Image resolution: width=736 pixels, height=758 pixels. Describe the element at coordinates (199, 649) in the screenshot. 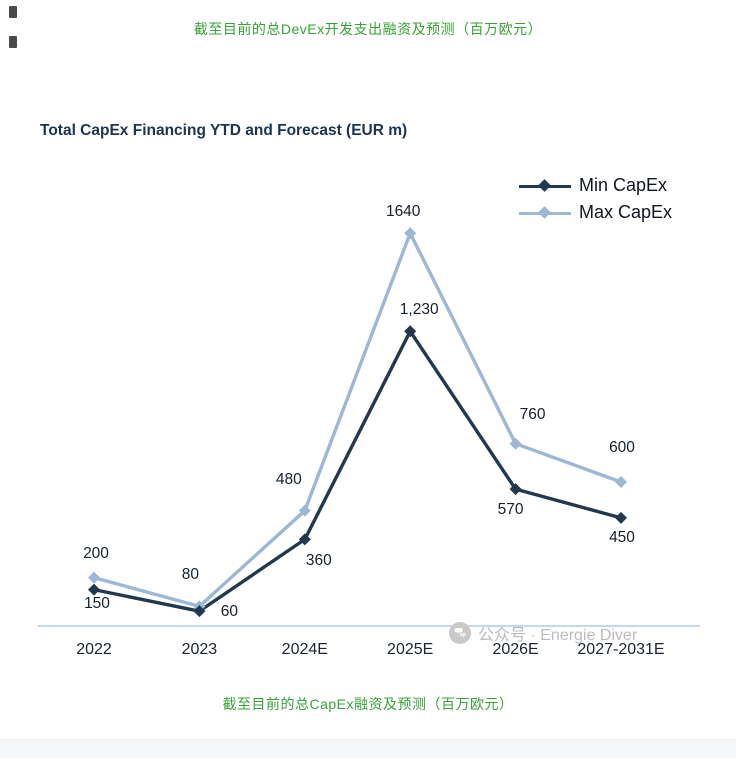

I see `x-axis-label: 2023` at that location.